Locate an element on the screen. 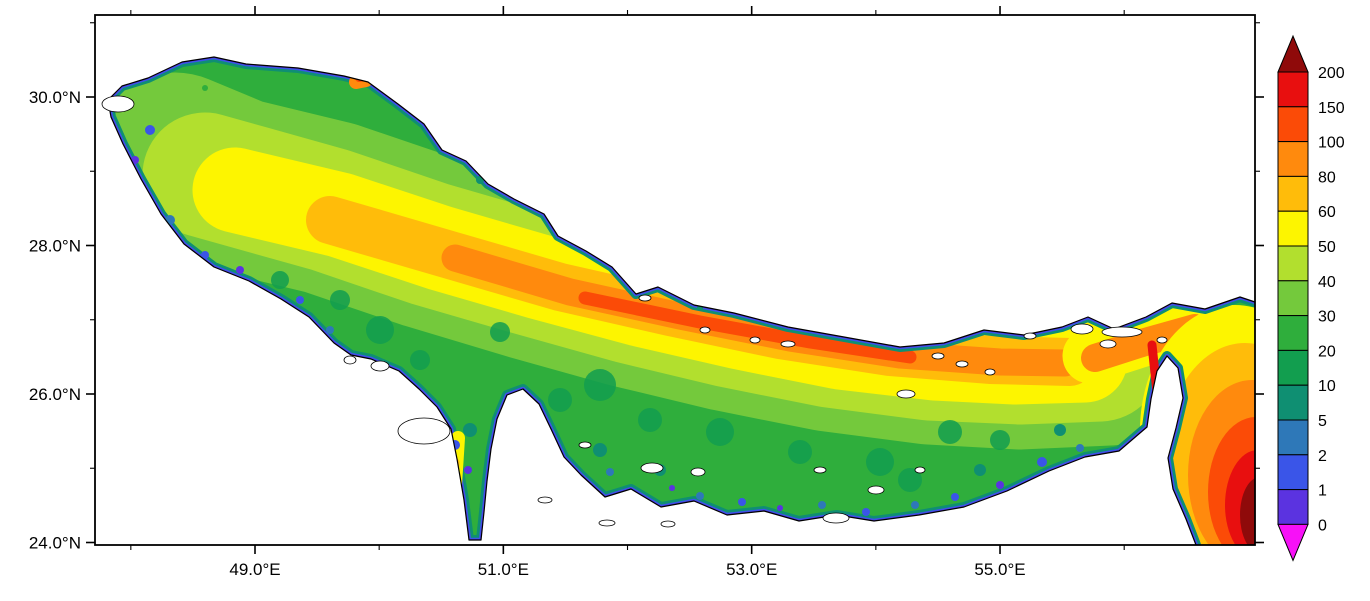  colorbar-label: 0 is located at coordinates (1322, 525).